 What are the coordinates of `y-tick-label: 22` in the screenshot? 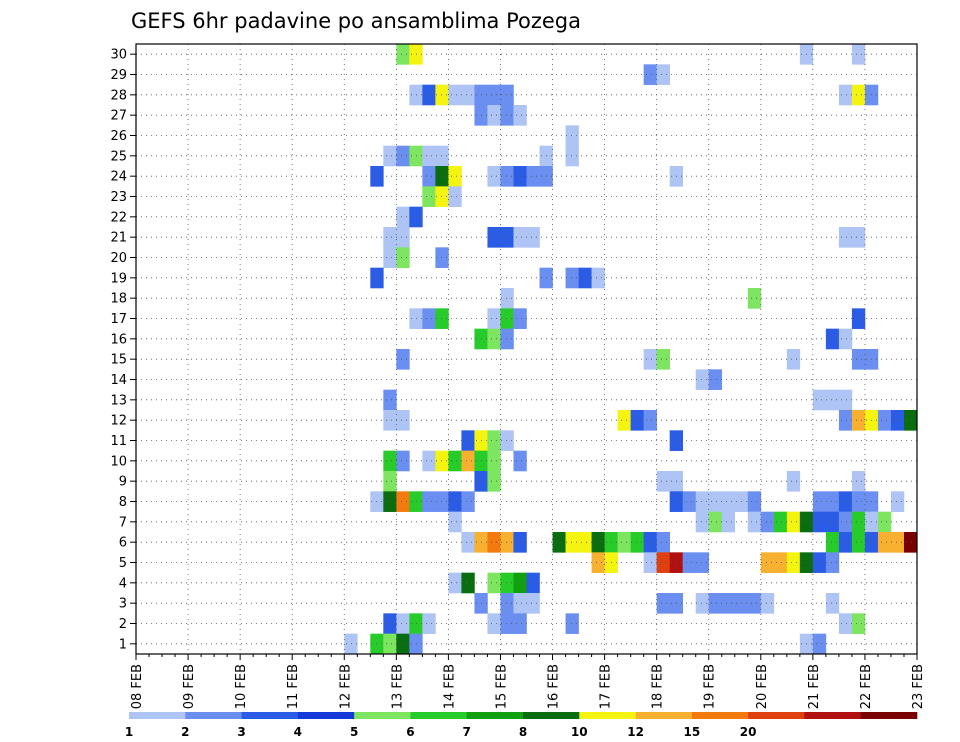 It's located at (118, 217).